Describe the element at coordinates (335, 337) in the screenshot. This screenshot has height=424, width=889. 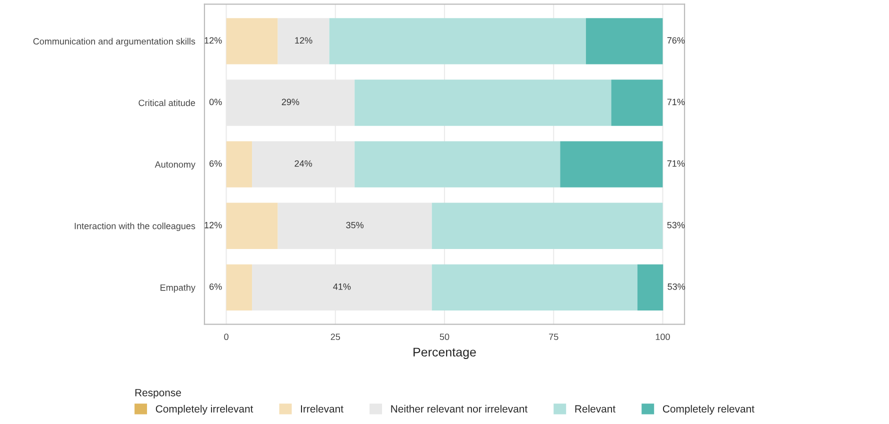
I see `x-tick-label: 25` at that location.